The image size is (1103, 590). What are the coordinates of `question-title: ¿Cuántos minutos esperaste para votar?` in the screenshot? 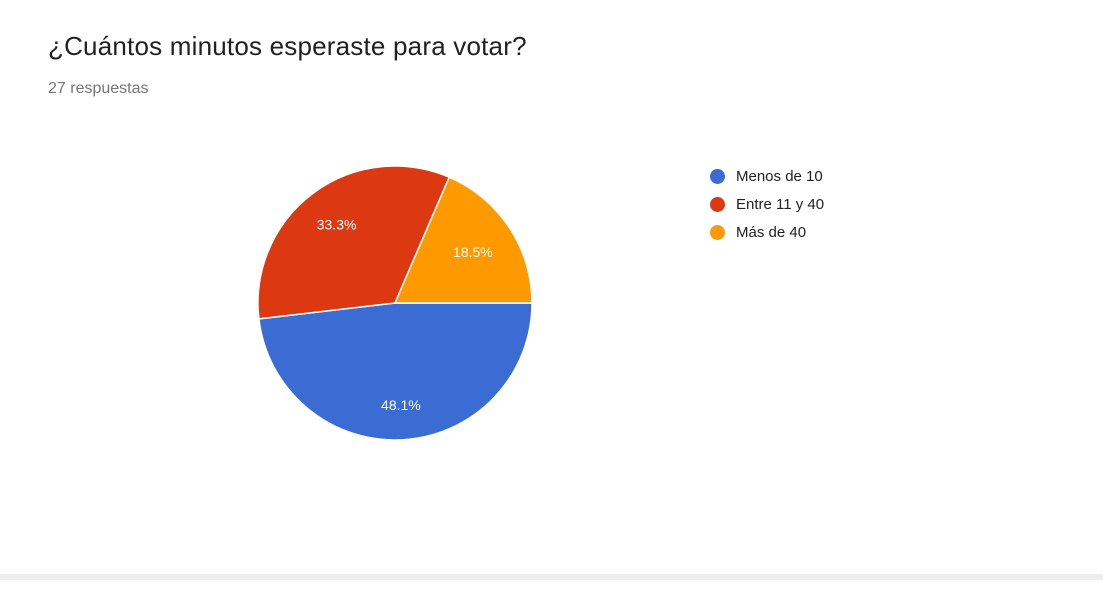 It's located at (287, 46).